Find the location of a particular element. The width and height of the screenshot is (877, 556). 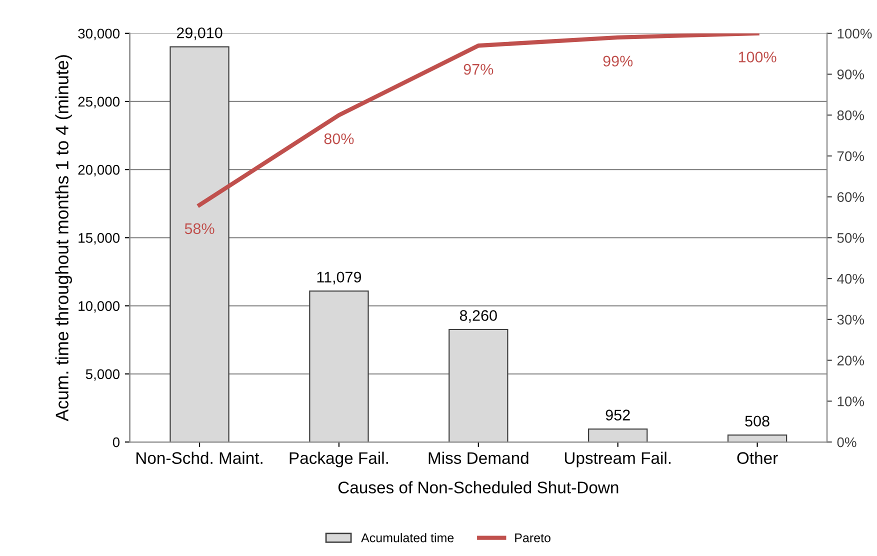

data-label: 8,260 is located at coordinates (478, 316).